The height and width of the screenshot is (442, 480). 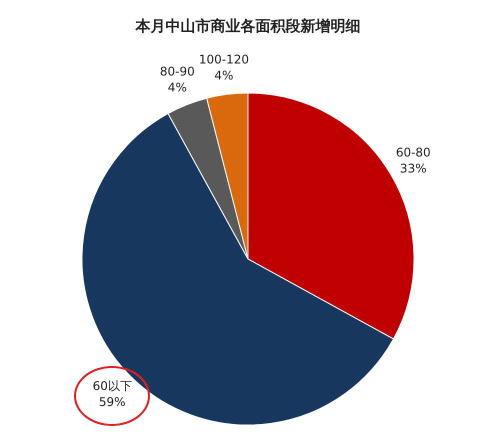 I want to click on slice-label: 60-80, so click(x=413, y=152).